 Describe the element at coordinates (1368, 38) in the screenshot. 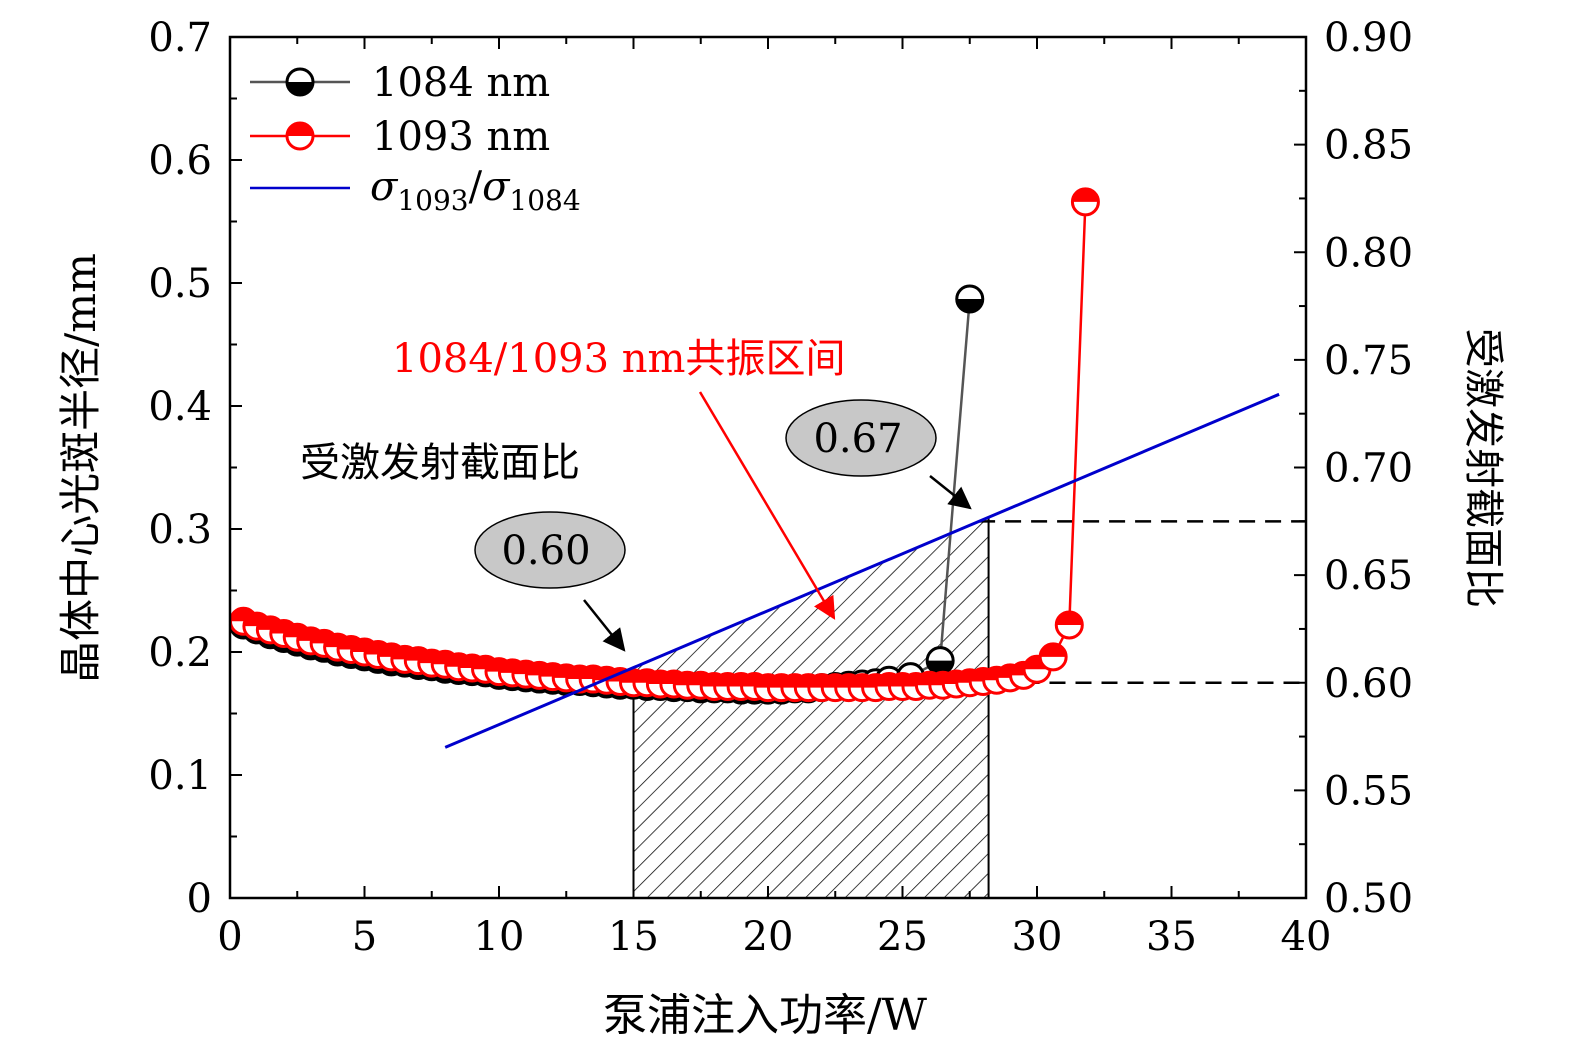

I see `y-right-tick-label: 0.90` at that location.